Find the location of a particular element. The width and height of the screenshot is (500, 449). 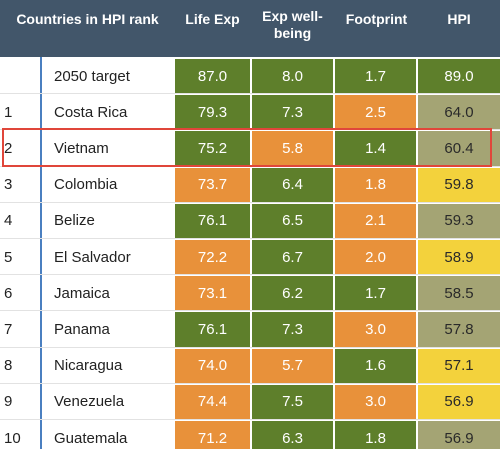

country-cell: 2050 target is located at coordinates (92, 76).